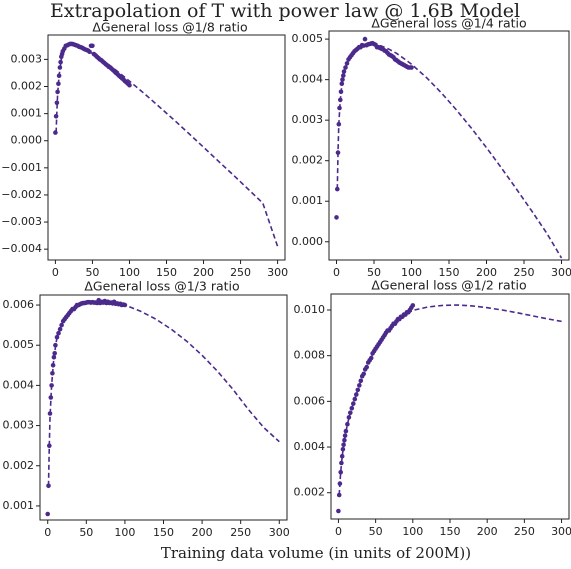 This screenshot has height=569, width=571. Describe the element at coordinates (21, 167) in the screenshot. I see `y-tick-label: −0.001` at that location.